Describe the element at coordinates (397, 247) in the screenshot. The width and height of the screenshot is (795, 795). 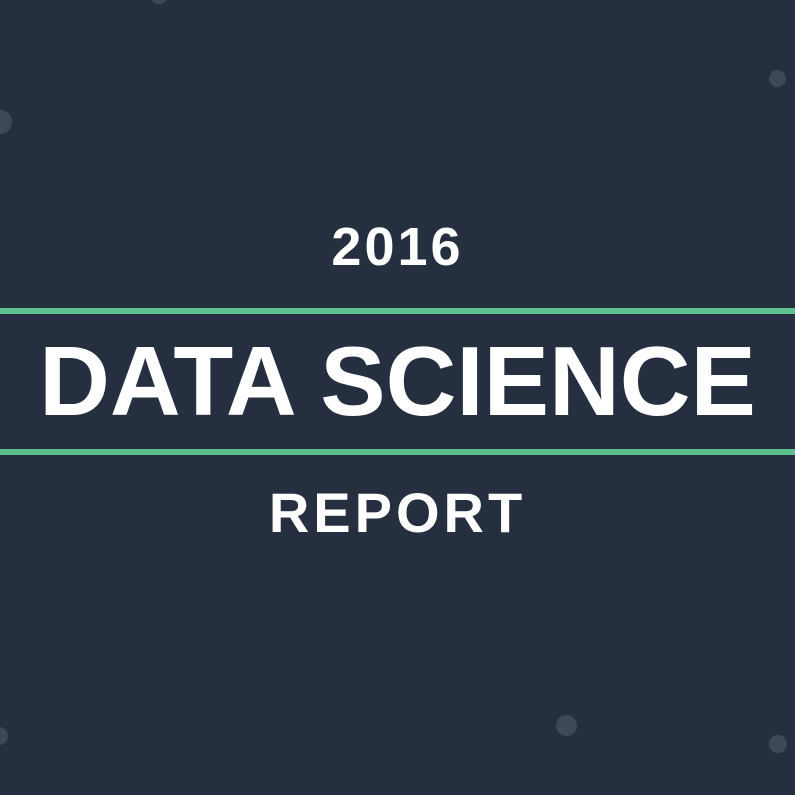
I see `report-year: 2016` at that location.